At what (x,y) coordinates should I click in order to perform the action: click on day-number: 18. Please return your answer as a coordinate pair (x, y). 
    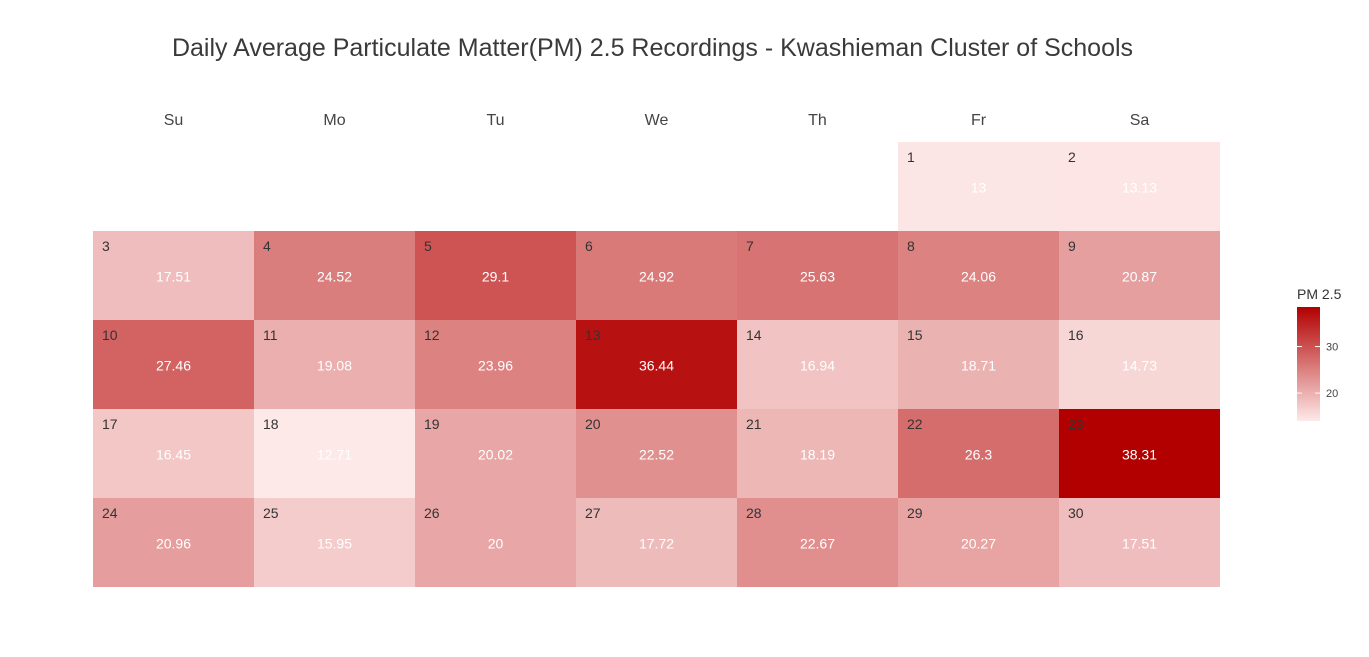
    Looking at the image, I should click on (271, 424).